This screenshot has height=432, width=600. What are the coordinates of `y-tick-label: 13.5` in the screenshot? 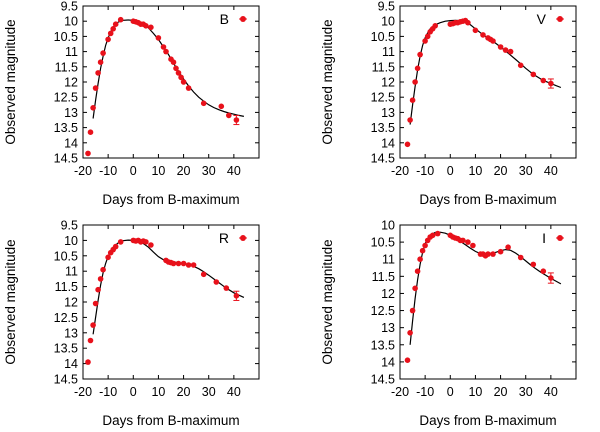 It's located at (66, 128).